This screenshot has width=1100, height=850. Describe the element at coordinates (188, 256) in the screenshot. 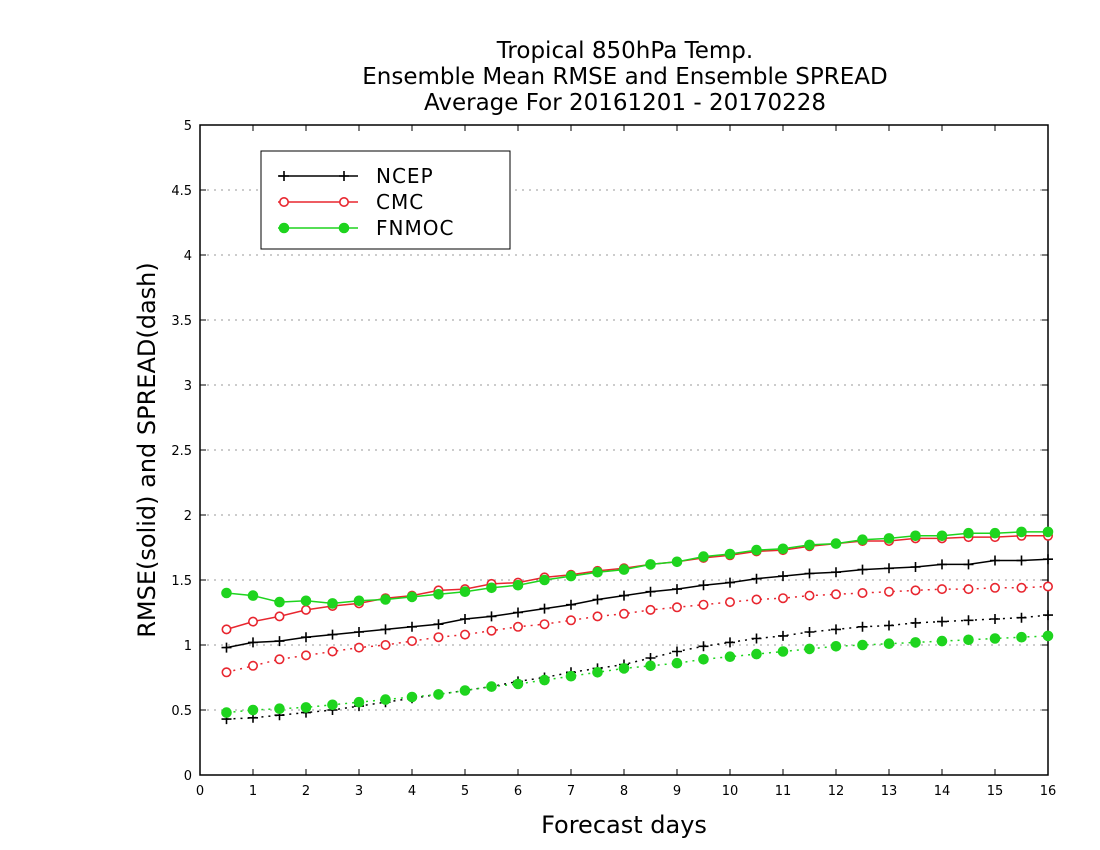

I see `y-tick-label-8: 4` at that location.